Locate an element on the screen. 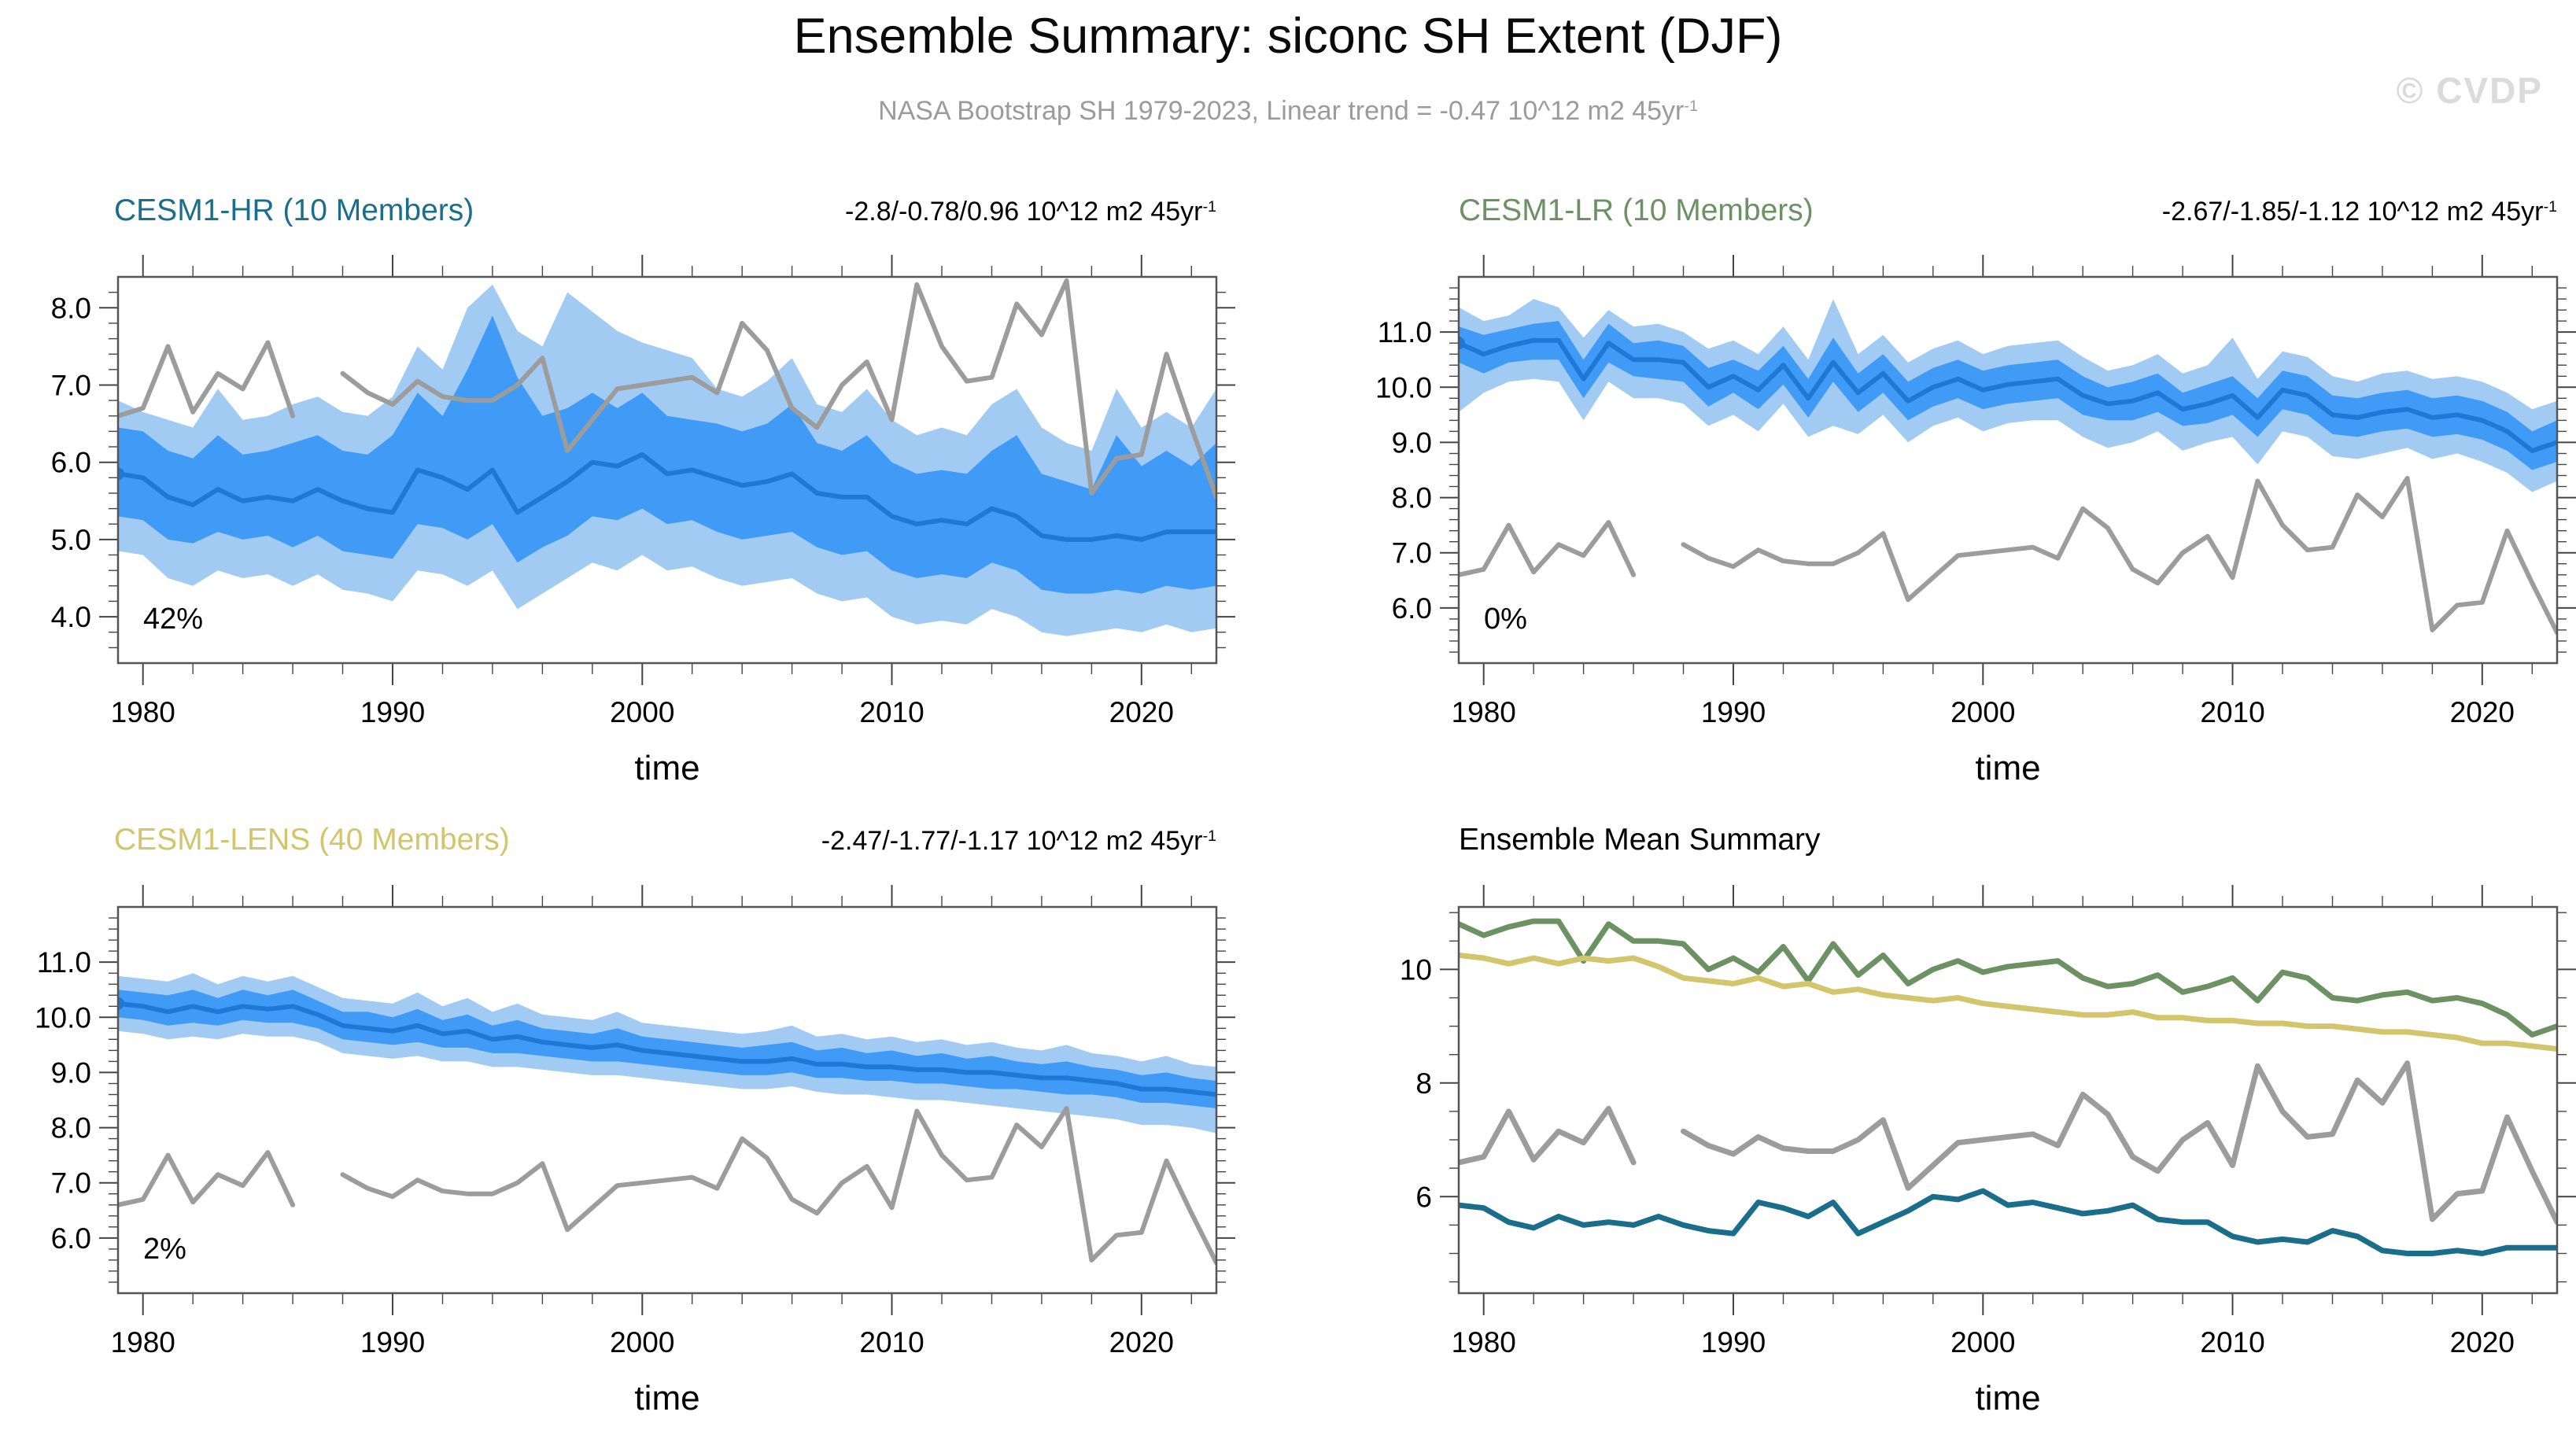 The height and width of the screenshot is (1456, 2576). svg-text: 5.0 is located at coordinates (71, 540).